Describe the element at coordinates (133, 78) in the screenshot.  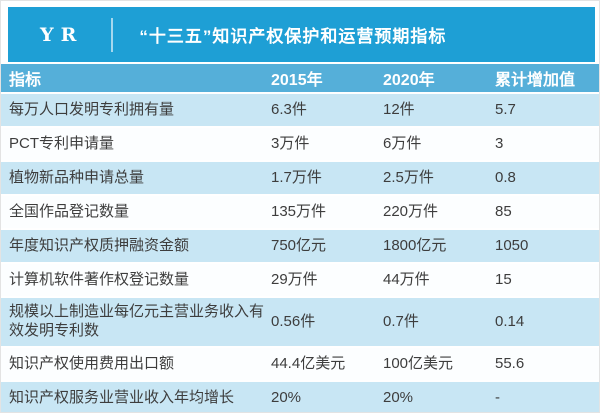
I see `column-header-indicator: 指标` at that location.